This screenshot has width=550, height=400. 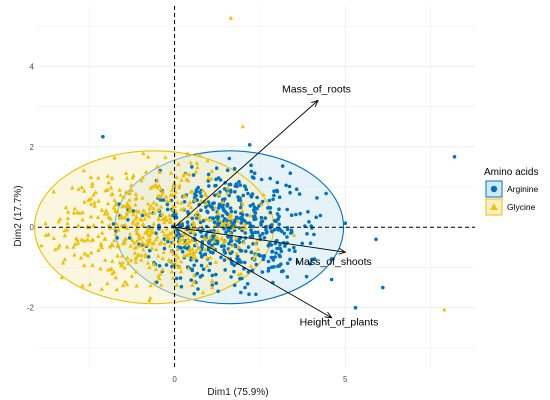 What do you see at coordinates (521, 207) in the screenshot?
I see `legend-label-glycine: Glycine` at bounding box center [521, 207].